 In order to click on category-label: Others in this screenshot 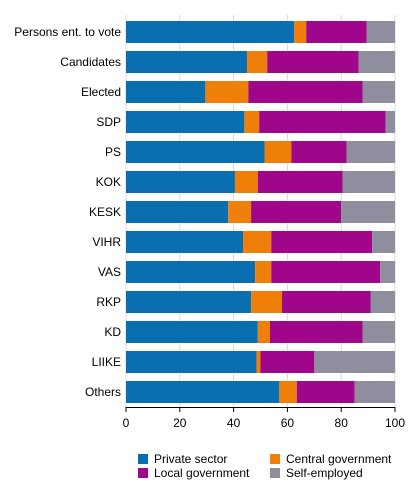, I will do `click(103, 392)`.